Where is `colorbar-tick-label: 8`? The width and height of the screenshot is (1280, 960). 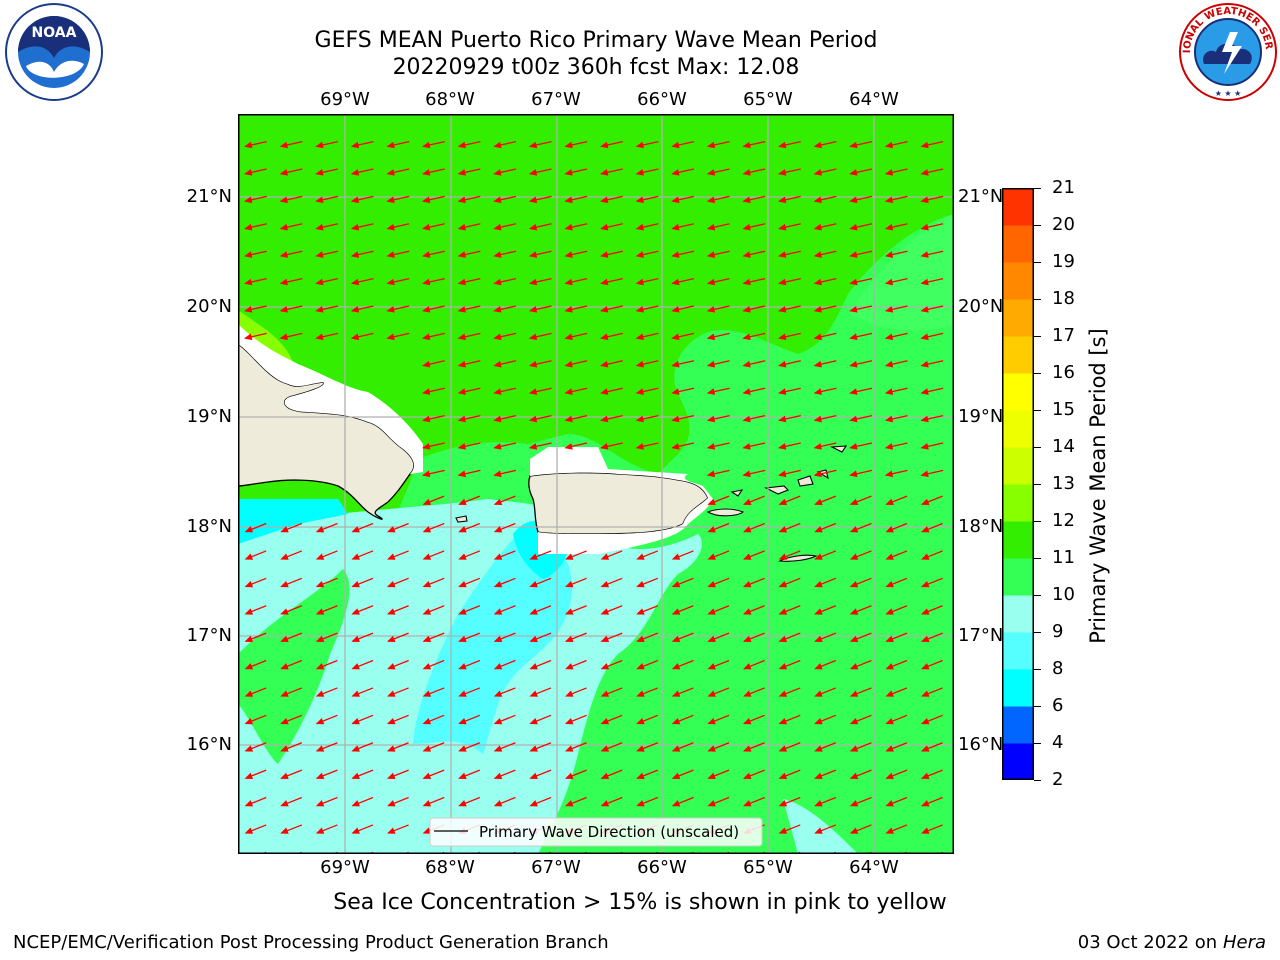
colorbar-tick-label: 8 is located at coordinates (1058, 668).